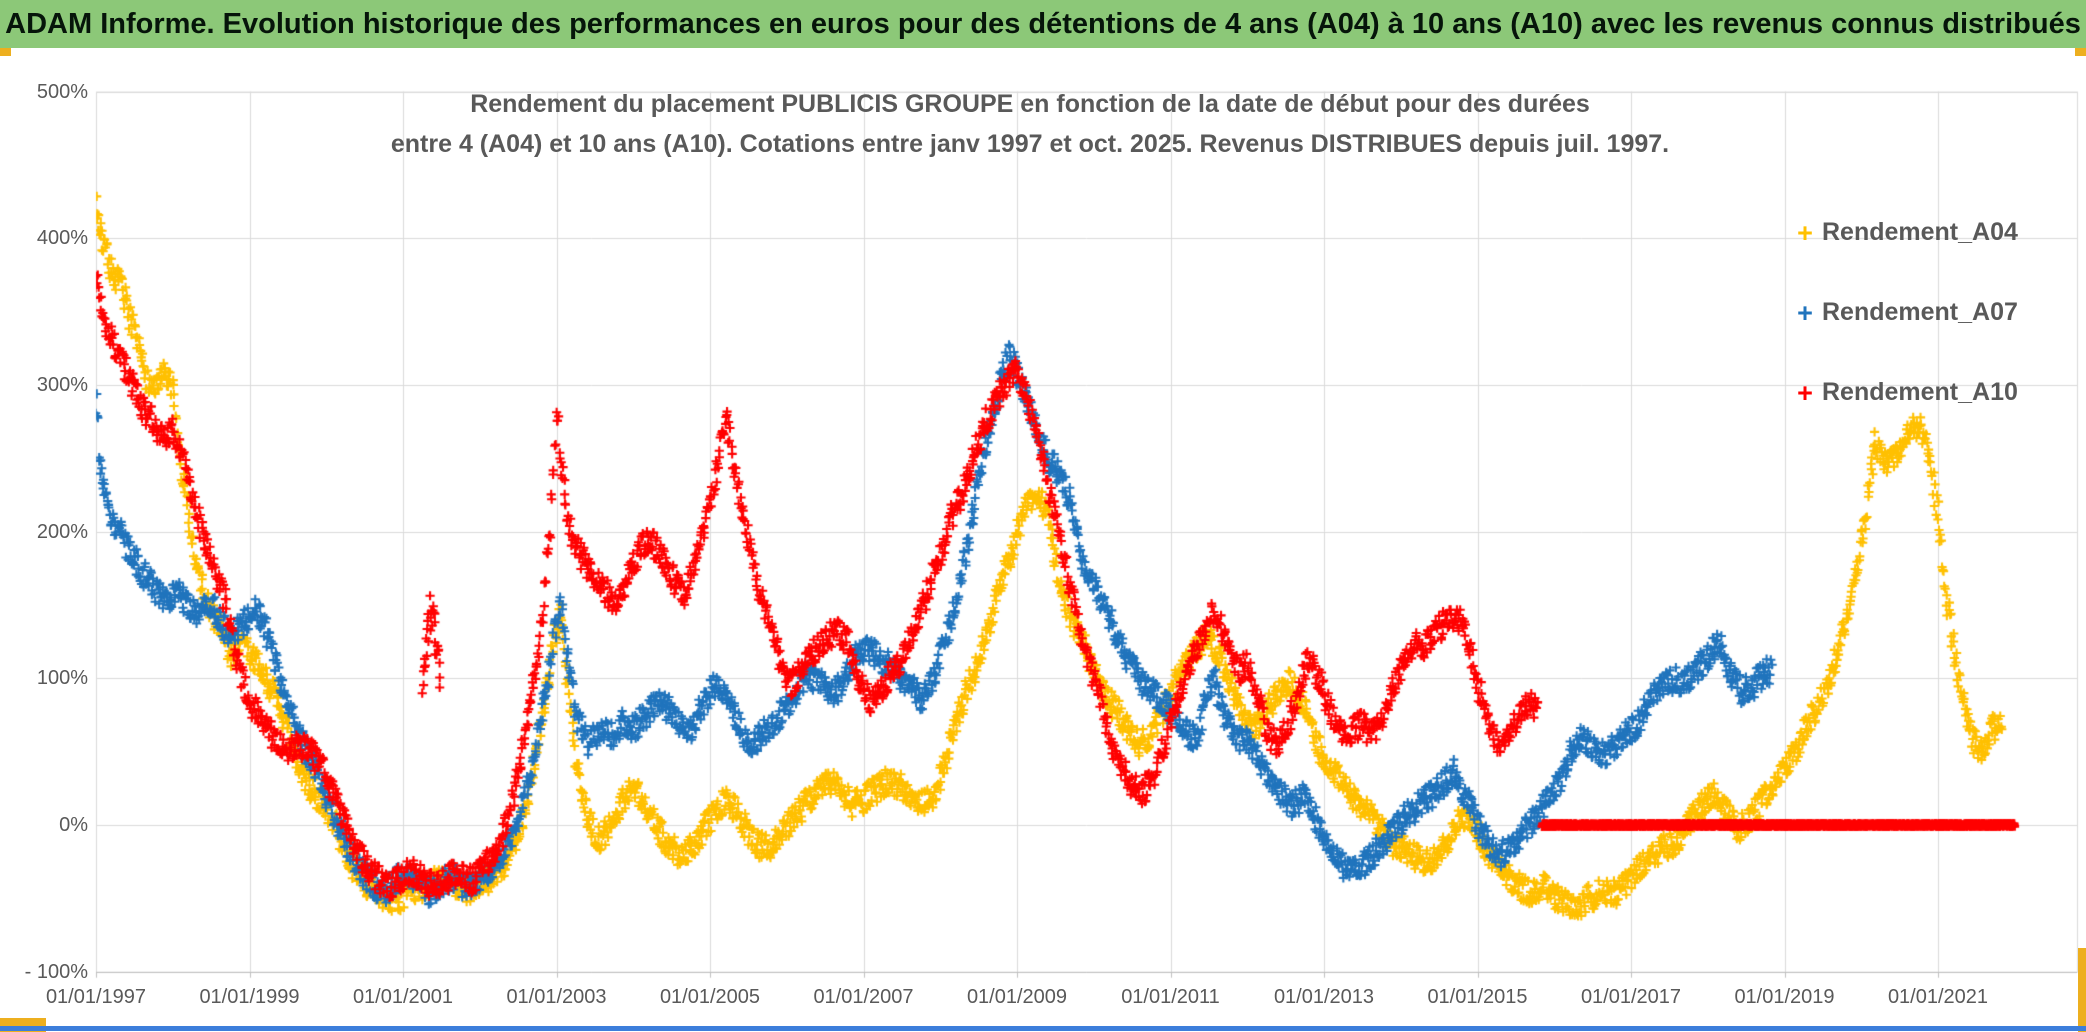 The height and width of the screenshot is (1032, 2086). Describe the element at coordinates (1920, 312) in the screenshot. I see `legend-item-label: Rendement_A07` at that location.